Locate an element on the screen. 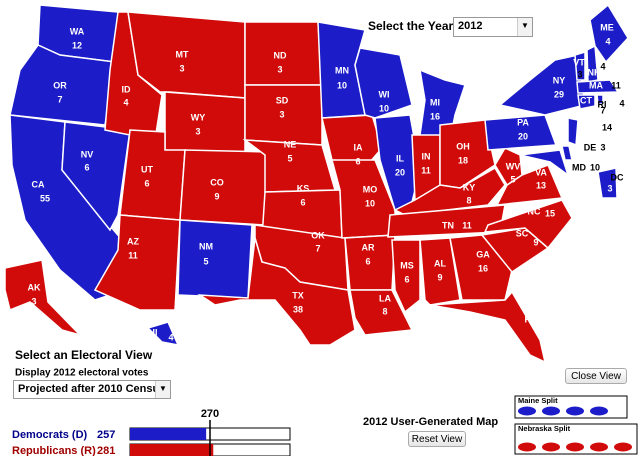 This screenshot has height=456, width=640. state-votes: 14 is located at coordinates (607, 127).